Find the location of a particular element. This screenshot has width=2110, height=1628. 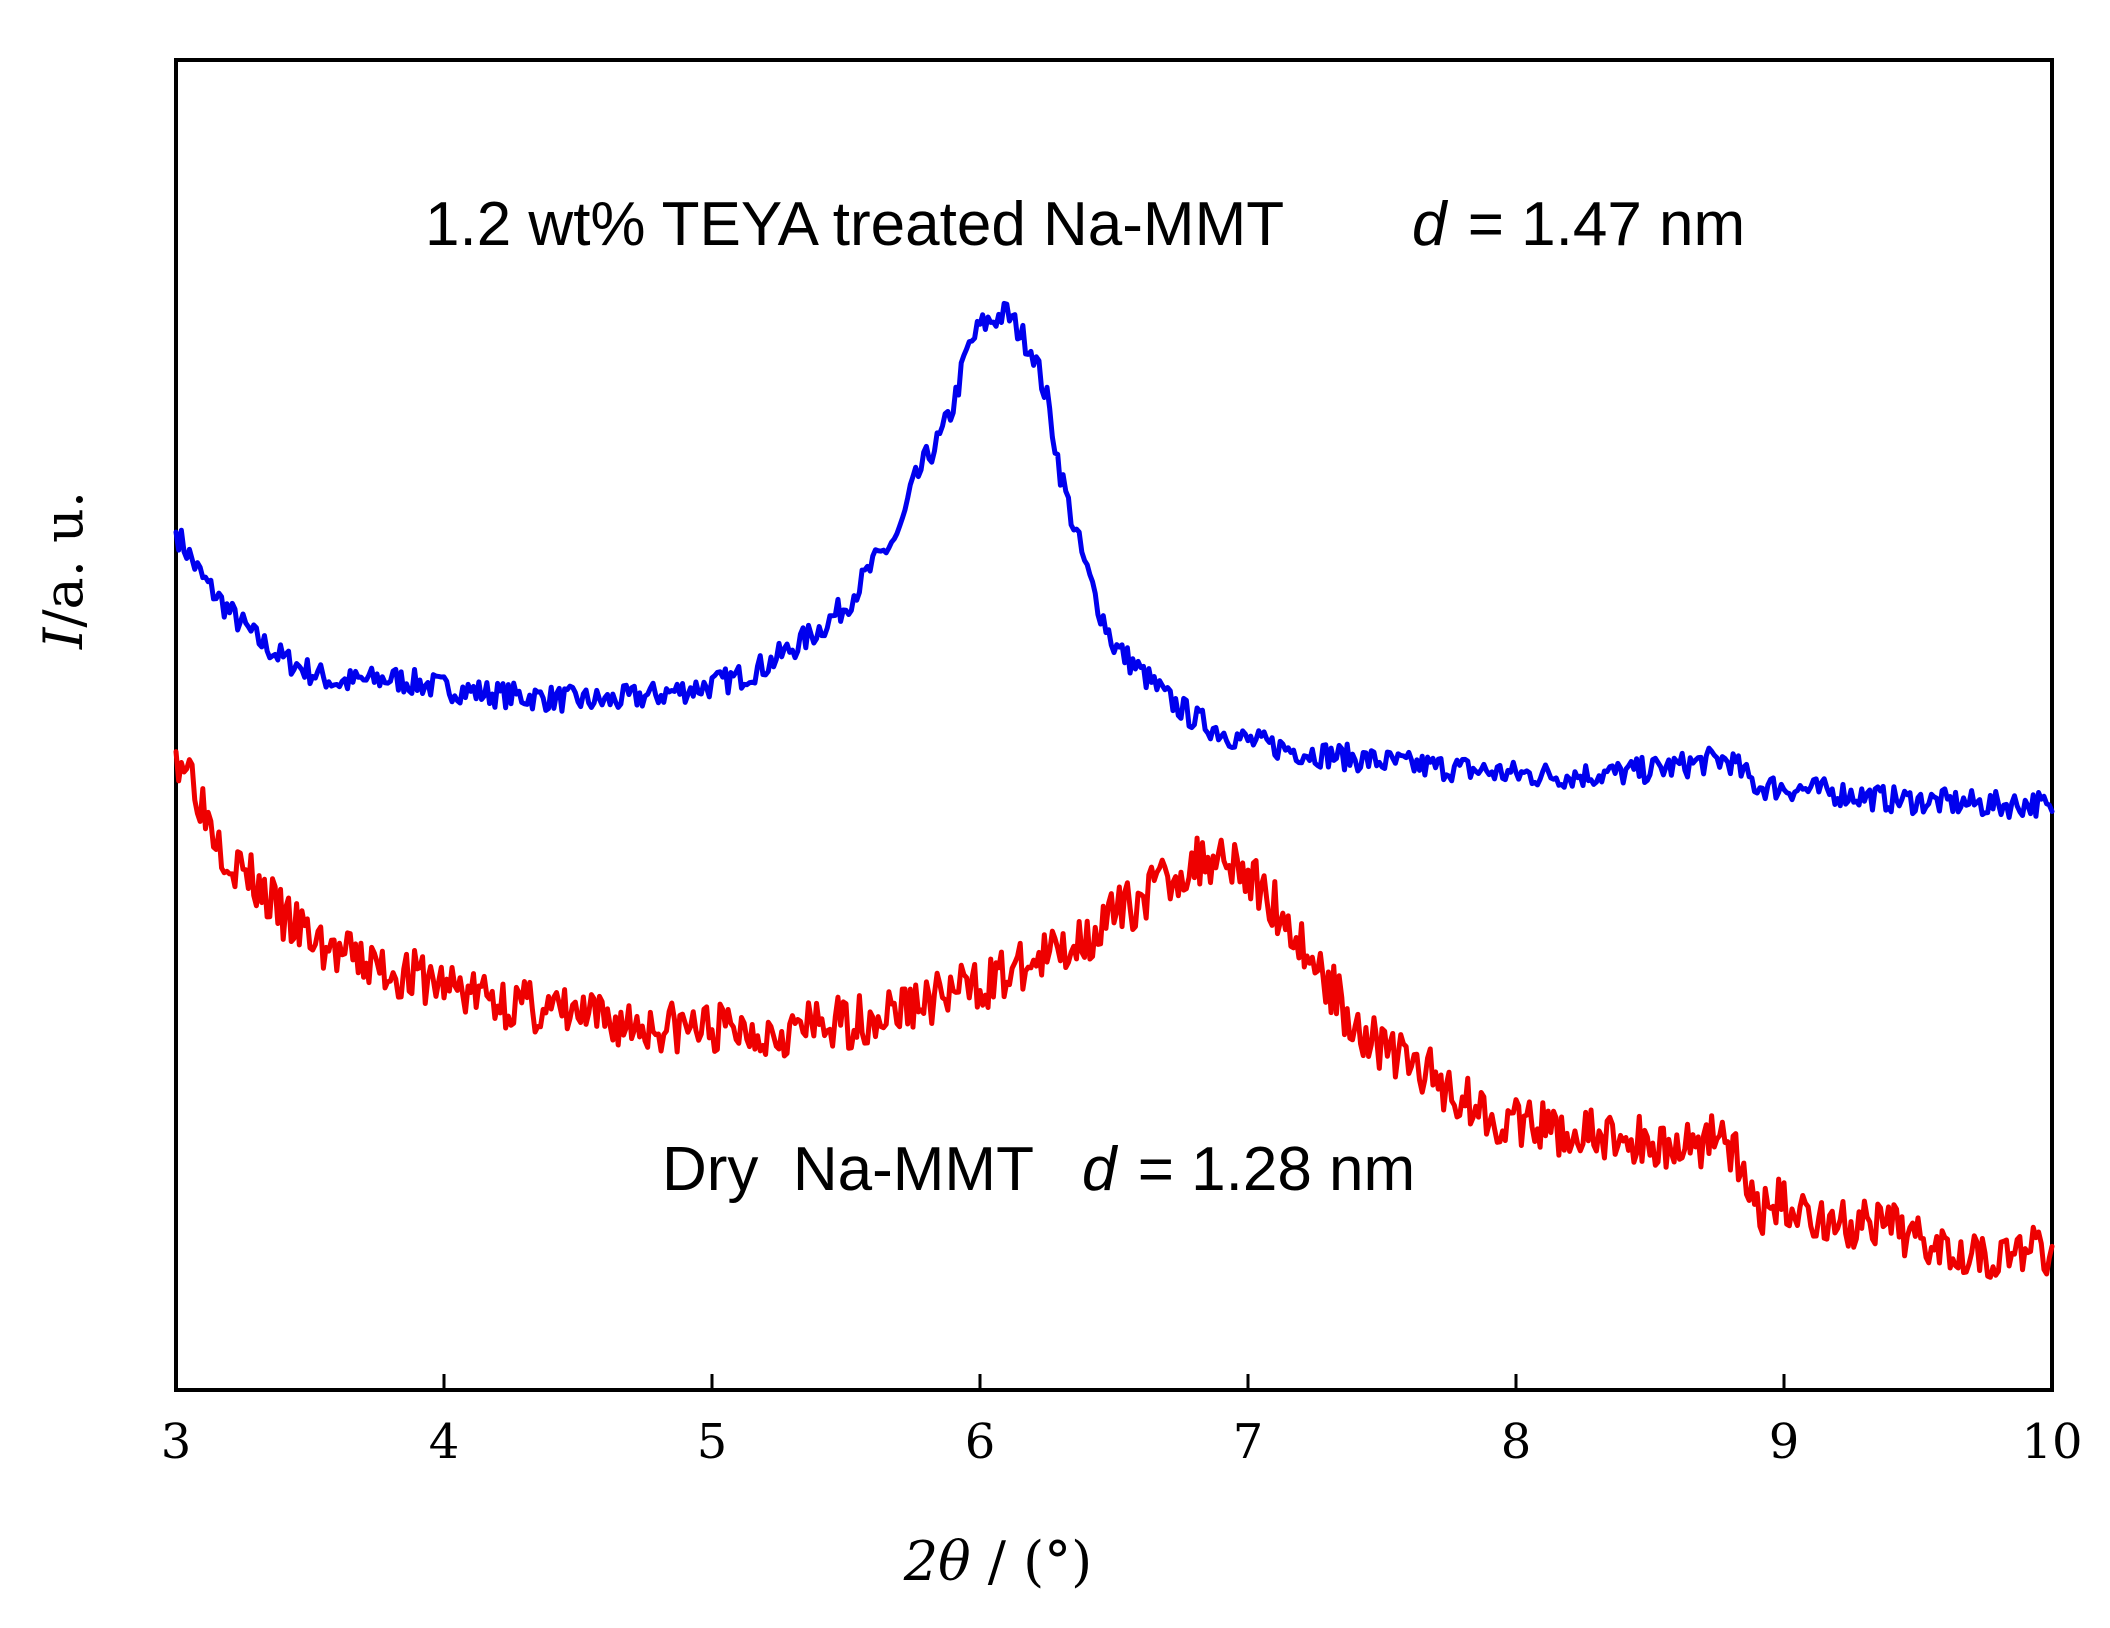

x-tick-label-6: 6 is located at coordinates (980, 1442).